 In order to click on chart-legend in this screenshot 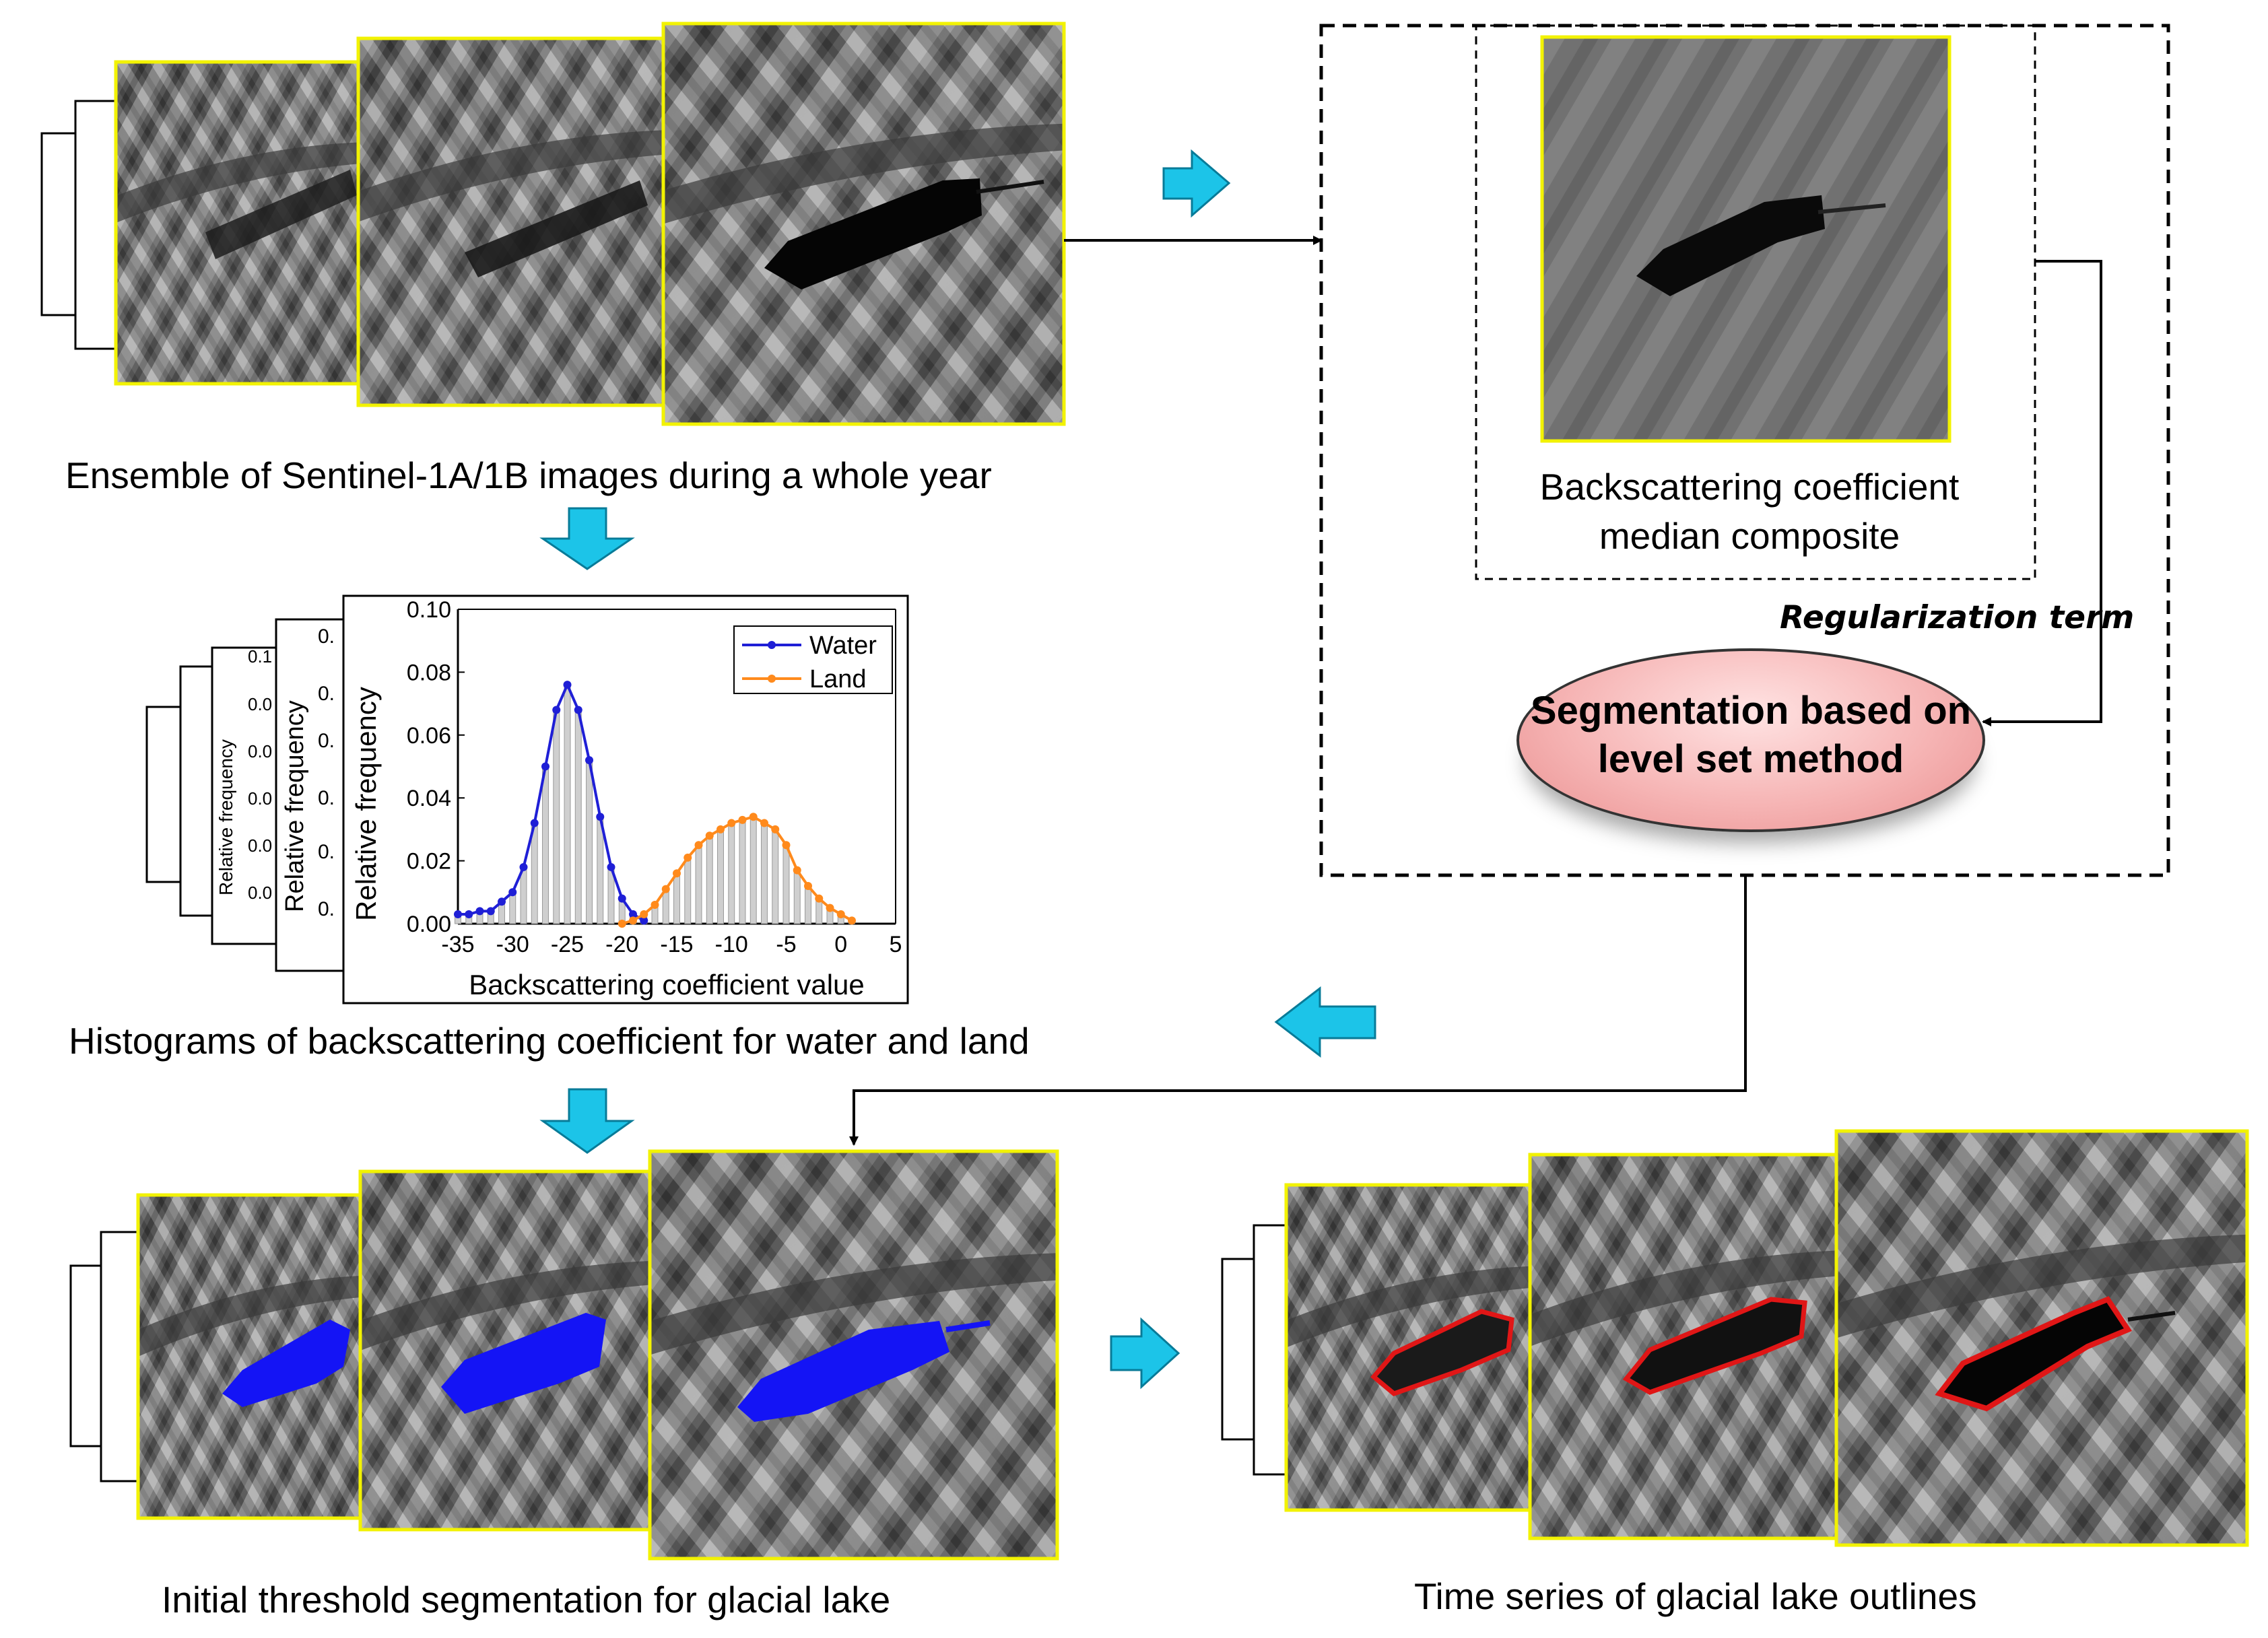, I will do `click(813, 659)`.